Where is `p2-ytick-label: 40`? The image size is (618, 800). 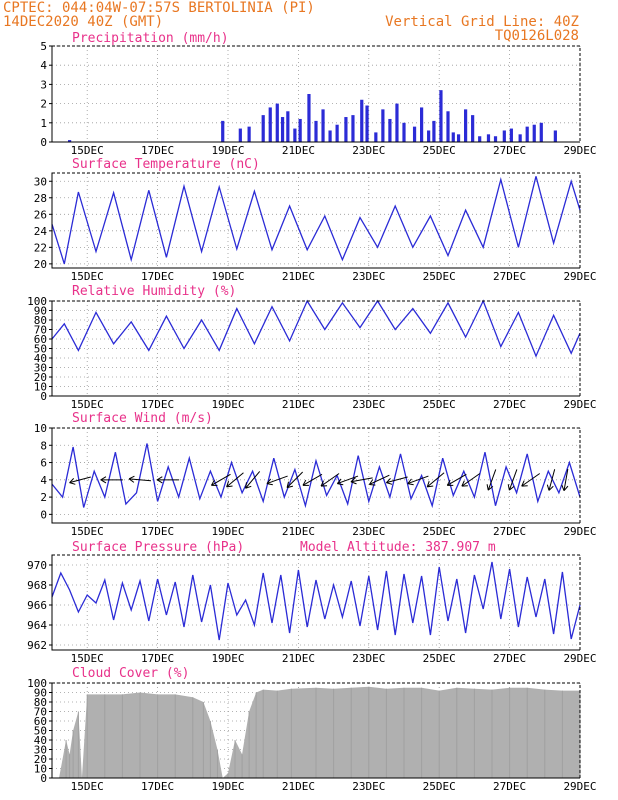
p2-ytick-label: 40 is located at coordinates (40, 358).